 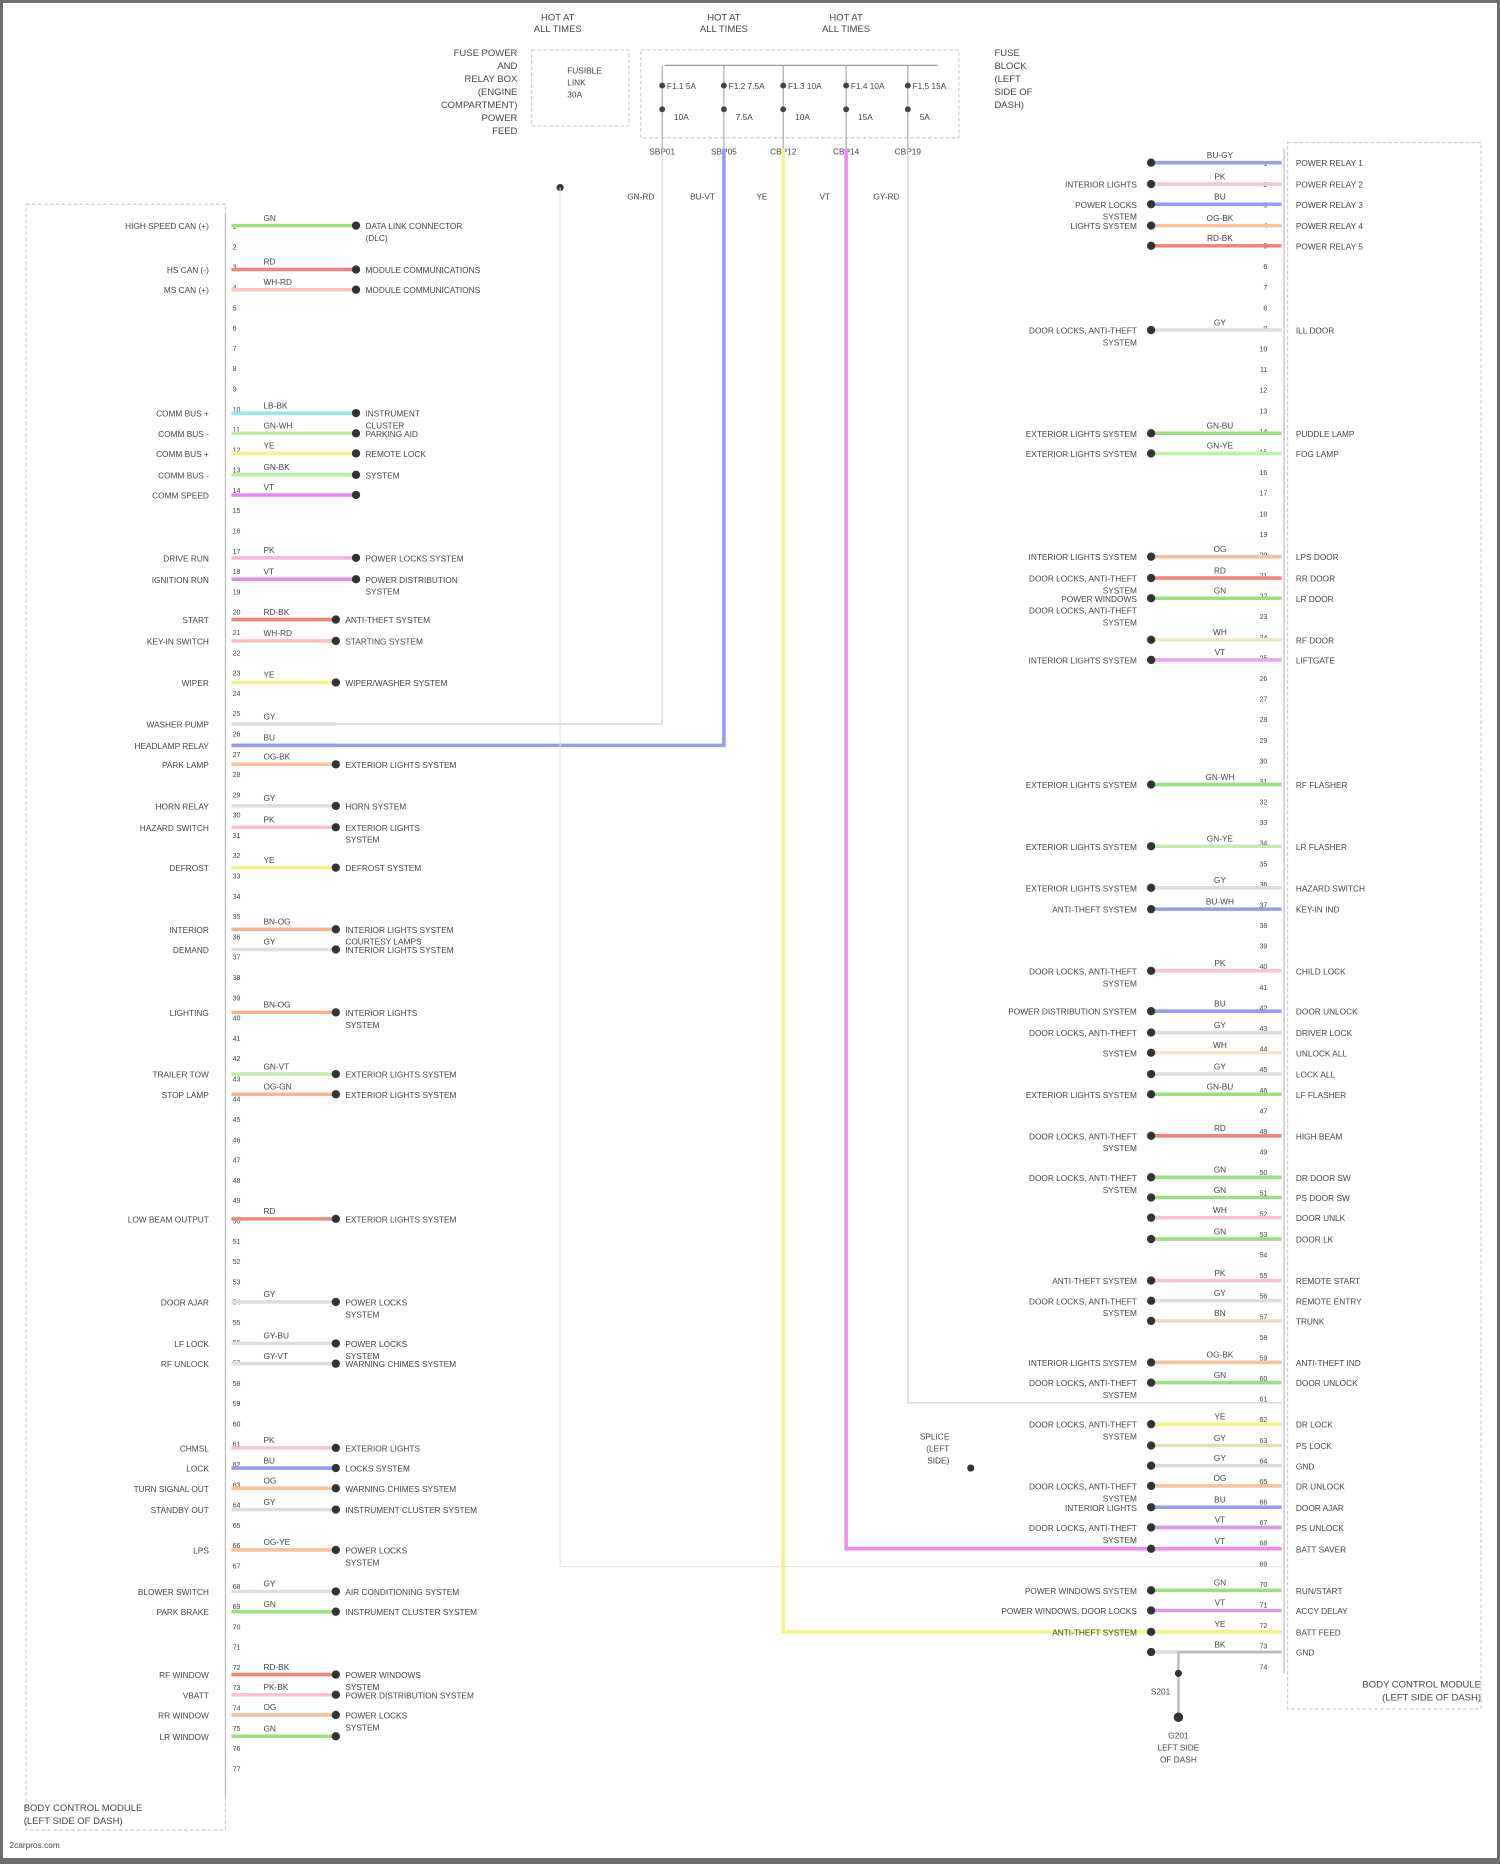 I want to click on right-pin-signal: DOOR UNLK, so click(x=1321, y=1218).